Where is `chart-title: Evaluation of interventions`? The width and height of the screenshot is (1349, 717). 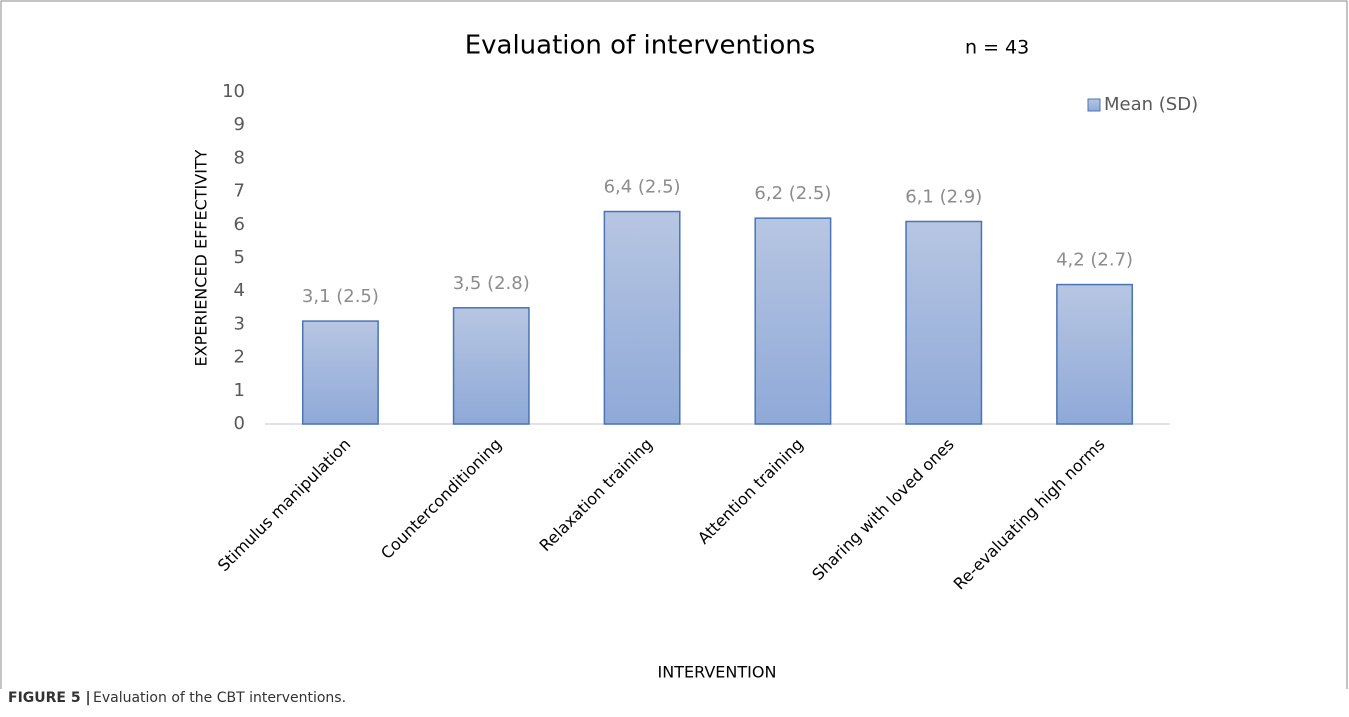 chart-title: Evaluation of interventions is located at coordinates (640, 46).